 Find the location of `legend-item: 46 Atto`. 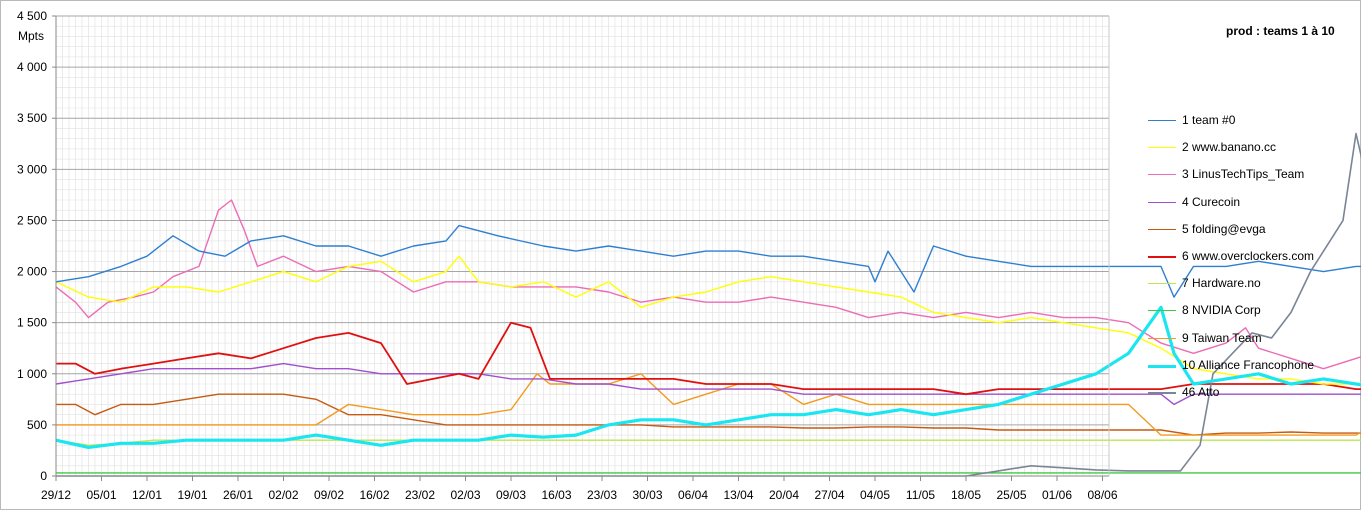

legend-item: 46 Atto is located at coordinates (1250, 395).